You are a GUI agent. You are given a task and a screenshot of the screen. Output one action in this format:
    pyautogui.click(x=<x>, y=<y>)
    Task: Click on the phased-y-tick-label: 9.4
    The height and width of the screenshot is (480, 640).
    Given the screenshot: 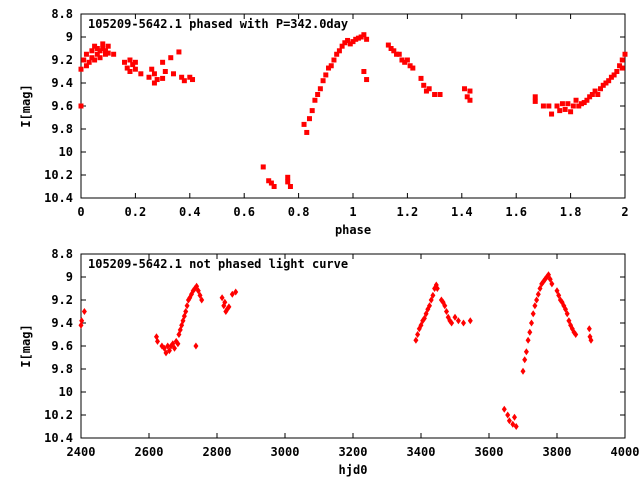 What is the action you would take?
    pyautogui.click(x=62, y=83)
    